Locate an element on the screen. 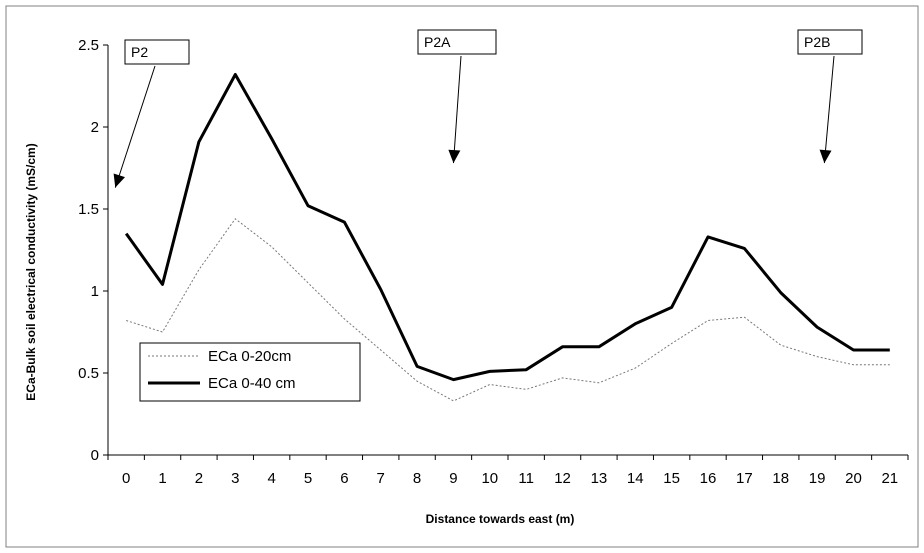 The height and width of the screenshot is (553, 924). y-tick-label: 1 is located at coordinates (95, 291).